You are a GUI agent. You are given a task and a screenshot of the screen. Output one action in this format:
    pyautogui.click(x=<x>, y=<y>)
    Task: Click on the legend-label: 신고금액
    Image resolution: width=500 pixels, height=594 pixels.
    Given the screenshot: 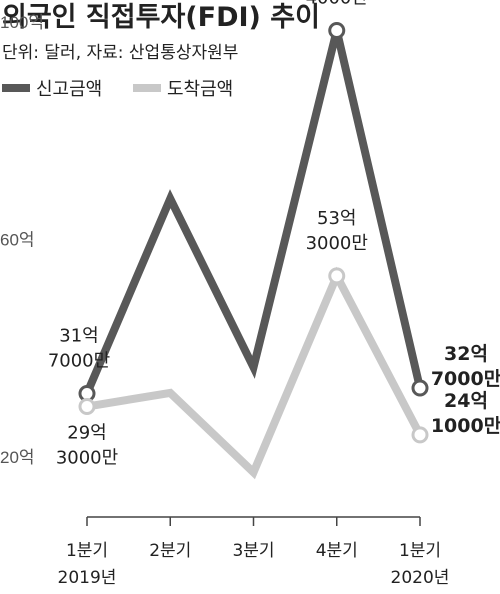 What is the action you would take?
    pyautogui.click(x=69, y=89)
    